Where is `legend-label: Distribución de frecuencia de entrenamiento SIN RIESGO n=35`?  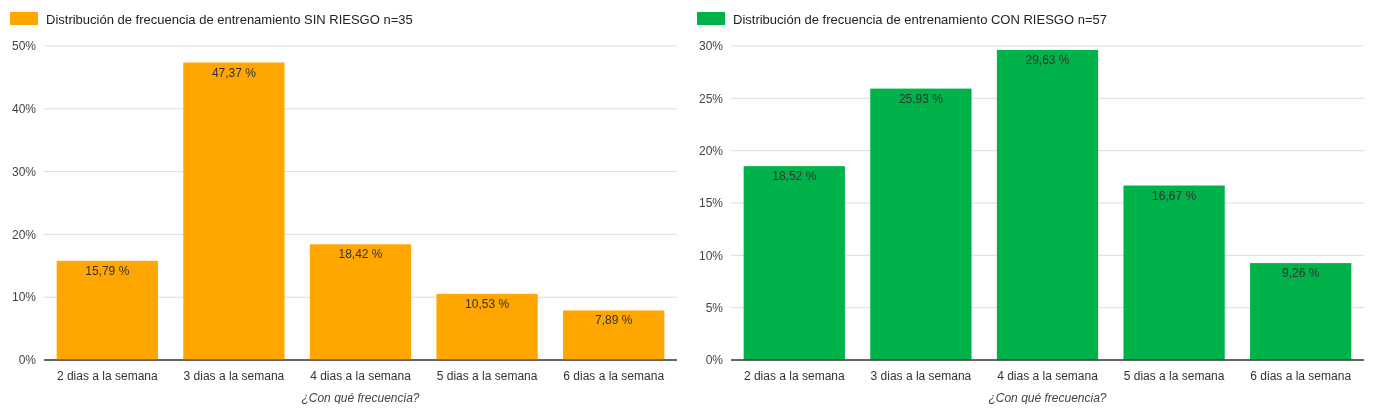
legend-label: Distribución de frecuencia de entrenamiento SIN RIESGO n=35 is located at coordinates (229, 19).